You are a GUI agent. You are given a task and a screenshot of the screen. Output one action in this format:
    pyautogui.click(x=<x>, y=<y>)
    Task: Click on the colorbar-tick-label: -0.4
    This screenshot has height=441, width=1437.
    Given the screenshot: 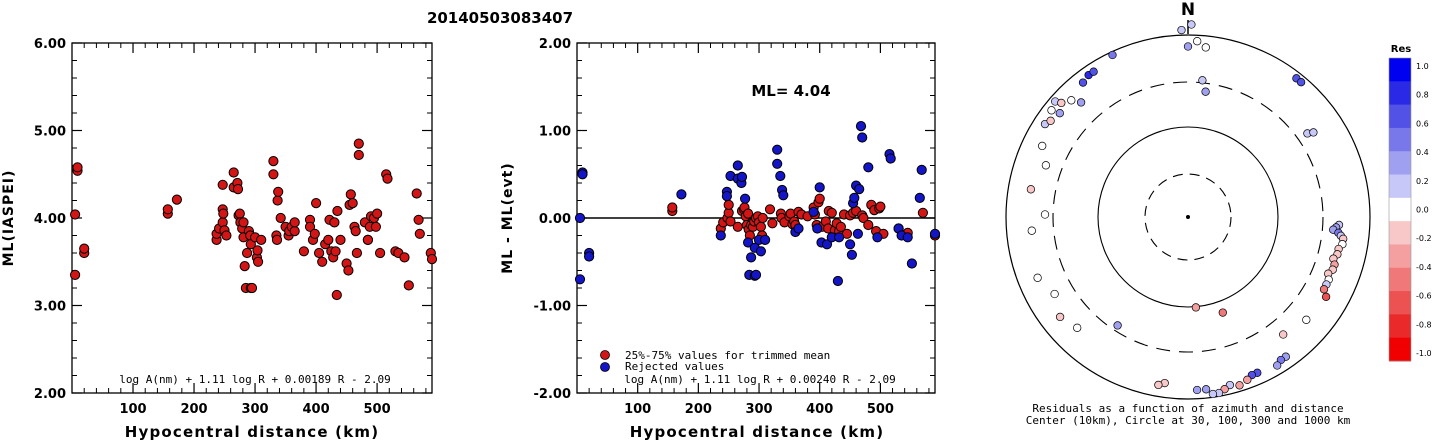 What is the action you would take?
    pyautogui.click(x=1424, y=267)
    